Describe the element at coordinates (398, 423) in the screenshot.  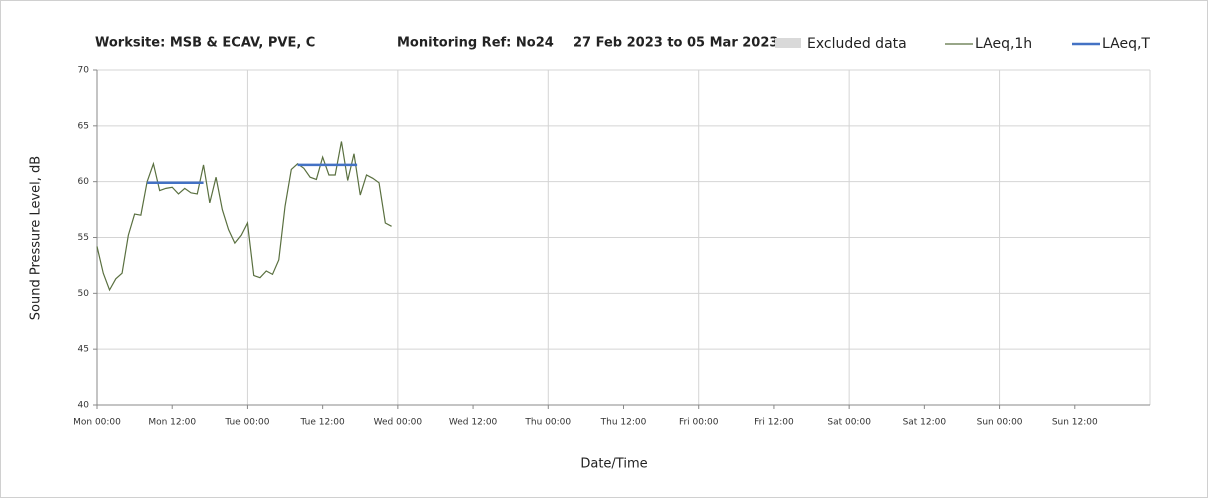
I see `x-tick-label: Wed 00:00` at that location.